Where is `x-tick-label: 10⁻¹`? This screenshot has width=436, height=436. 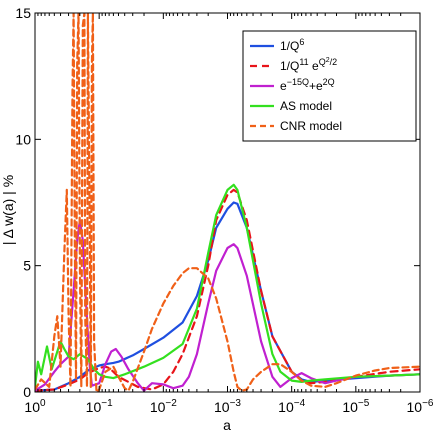 x-tick-label: 10⁻¹ is located at coordinates (99, 406).